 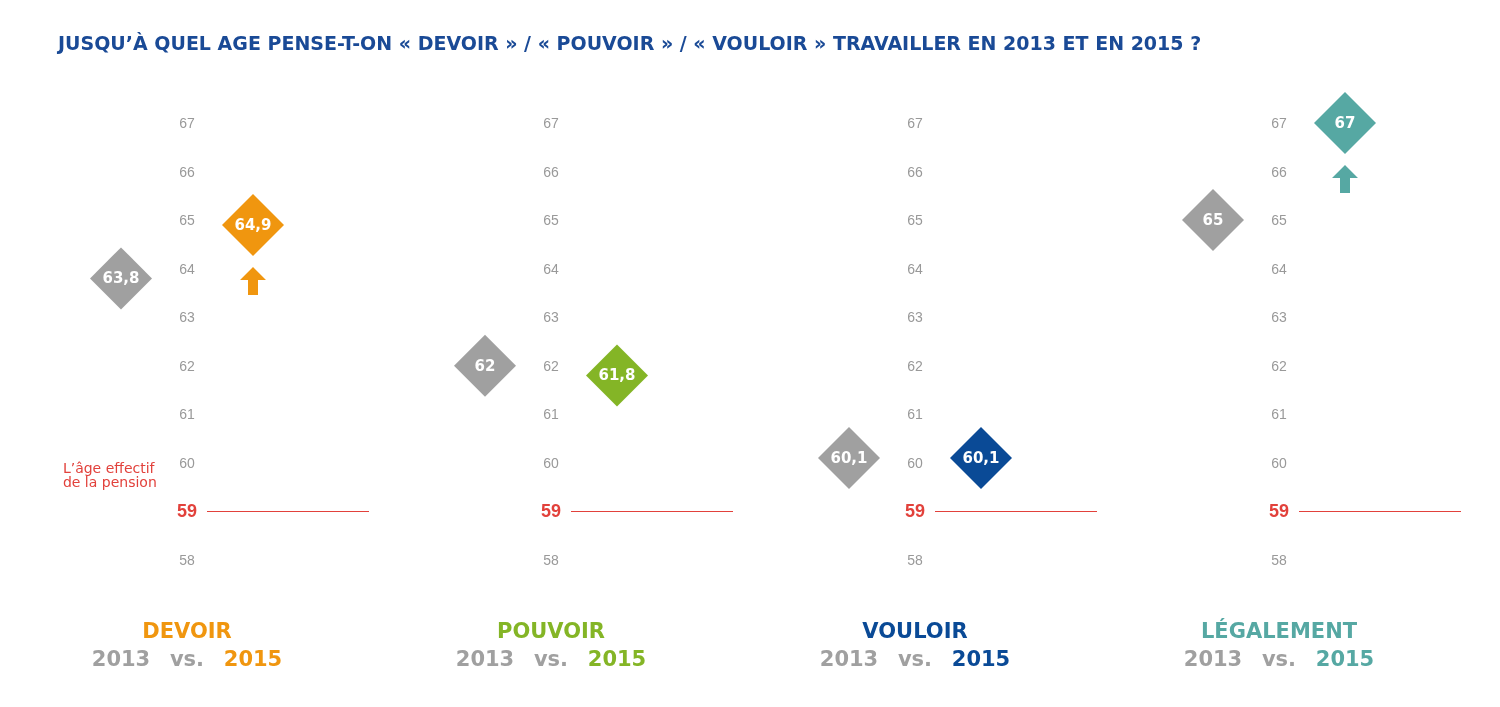 I want to click on data-label: 65, so click(x=1213, y=220).